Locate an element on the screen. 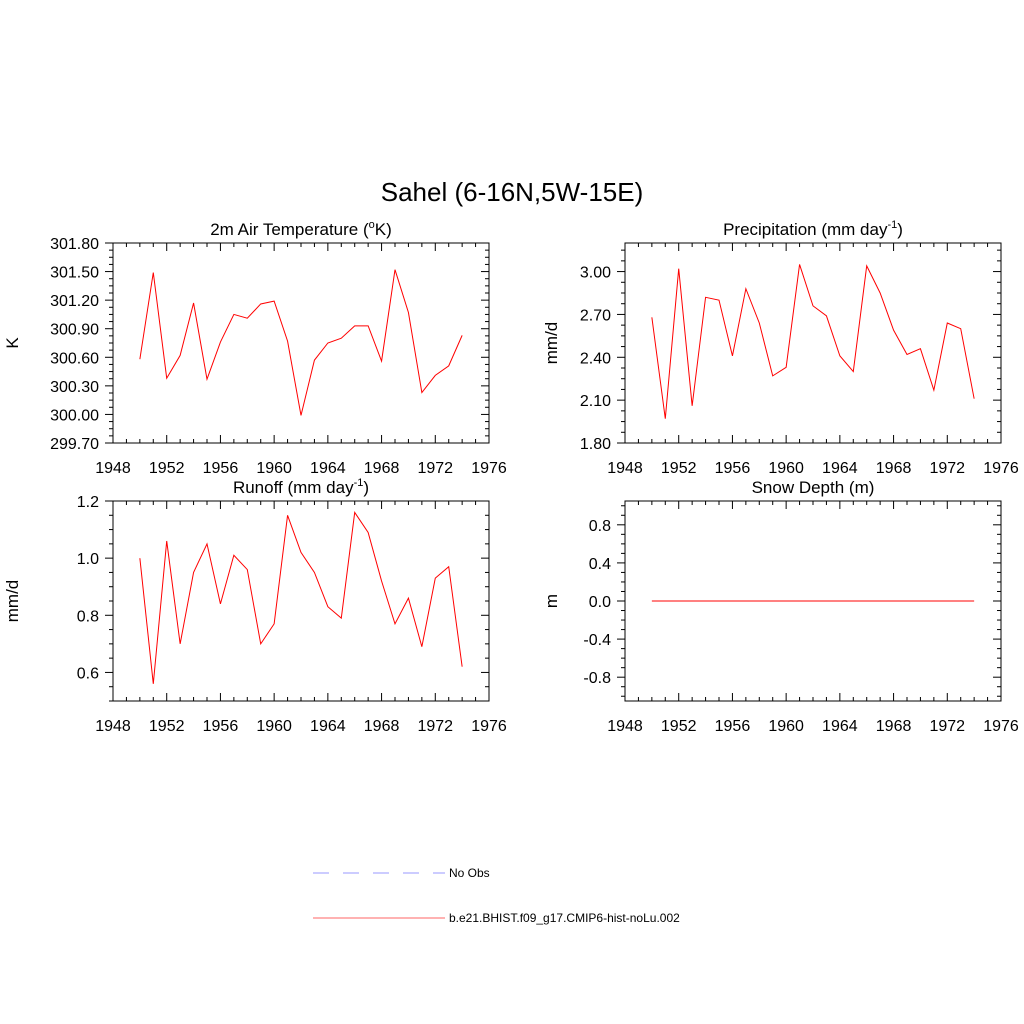 This screenshot has height=1024, width=1024. panel-title: 2m Air Temperature (oK) is located at coordinates (301, 229).